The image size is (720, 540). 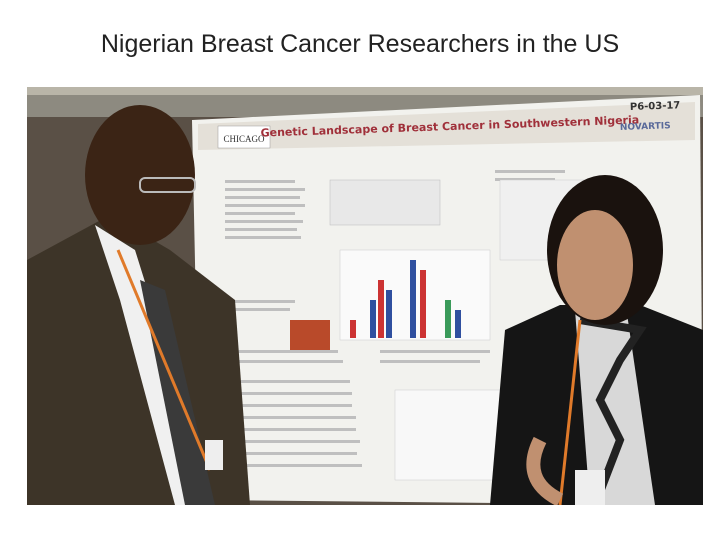 What do you see at coordinates (655, 106) in the screenshot?
I see `poster-id: P6-03-17` at bounding box center [655, 106].